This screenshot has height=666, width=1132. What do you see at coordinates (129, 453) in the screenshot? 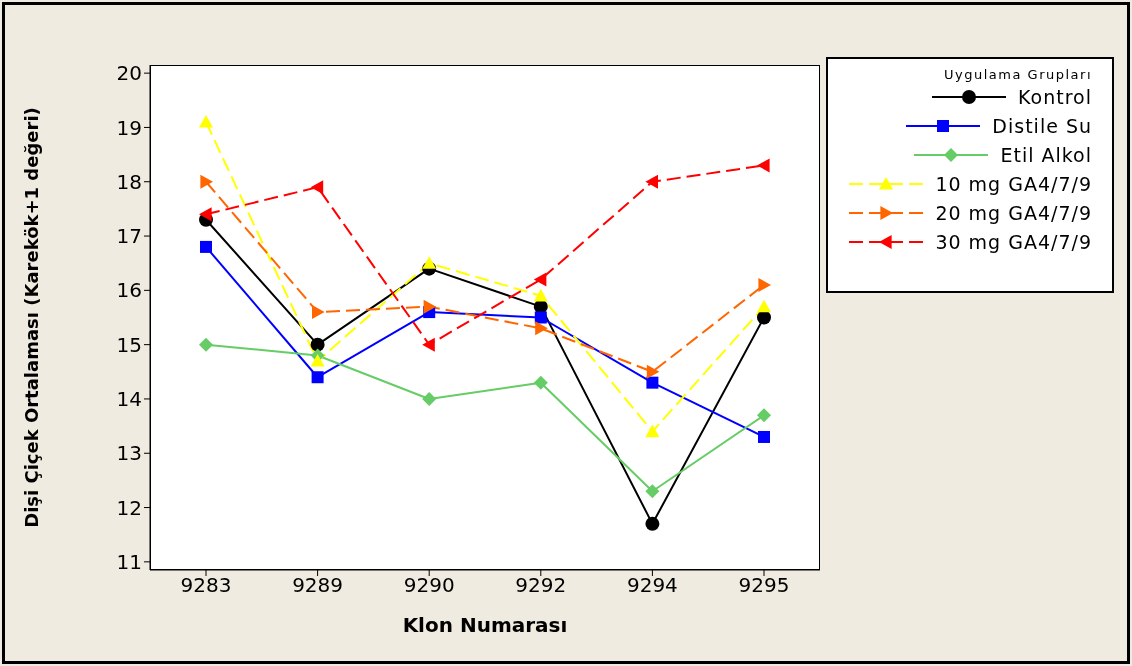
I see `y-tick-label: 13` at bounding box center [129, 453].